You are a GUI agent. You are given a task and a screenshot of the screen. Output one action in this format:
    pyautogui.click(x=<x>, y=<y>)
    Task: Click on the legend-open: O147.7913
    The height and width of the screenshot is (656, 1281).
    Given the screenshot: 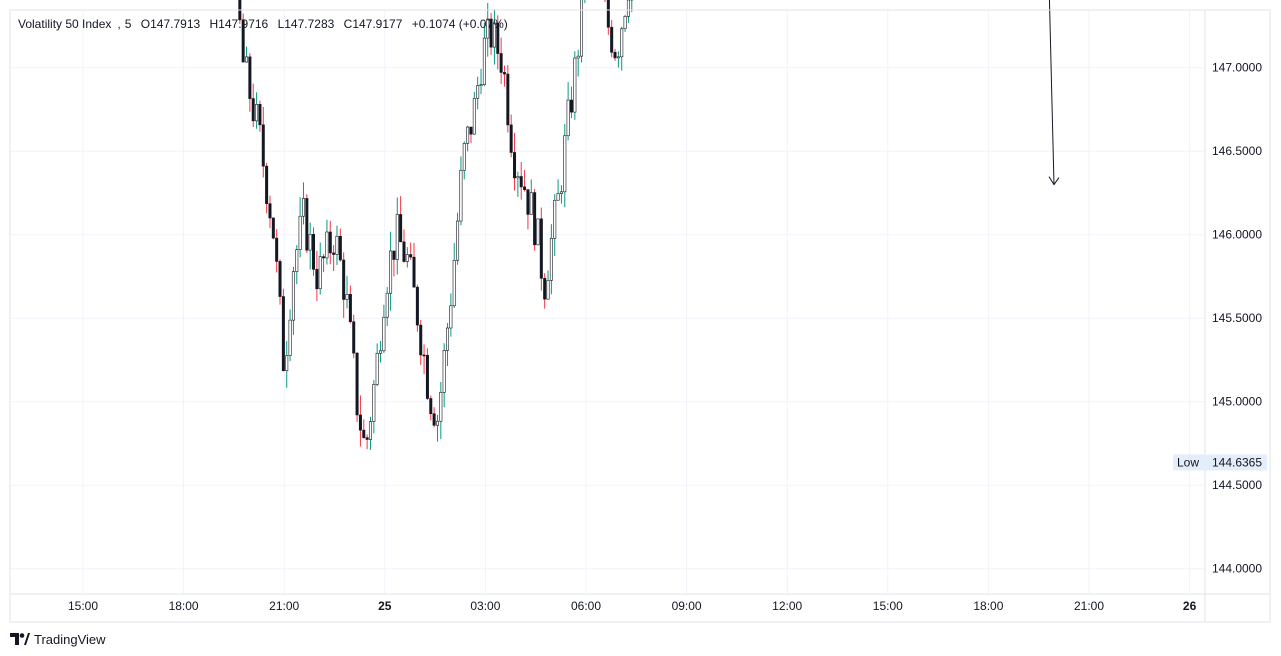 What is the action you would take?
    pyautogui.click(x=170, y=24)
    